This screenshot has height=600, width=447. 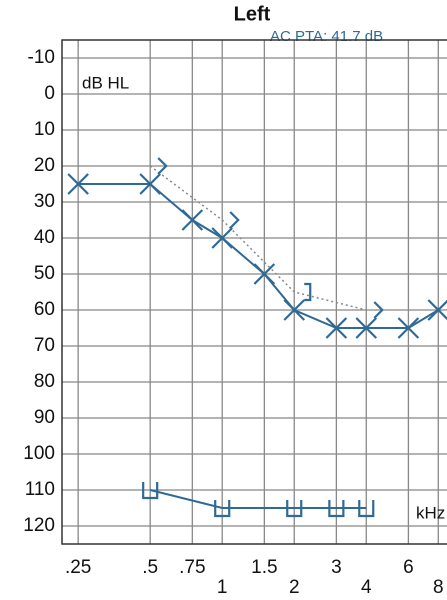 I want to click on x-tick-label: .25, so click(x=78, y=567).